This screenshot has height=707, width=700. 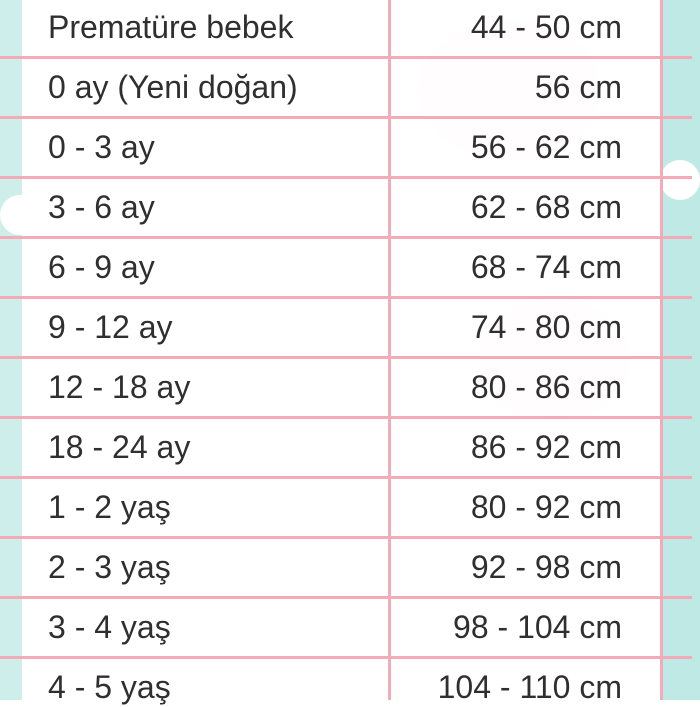 I want to click on age-cell: Prematüre bebek, so click(x=171, y=27).